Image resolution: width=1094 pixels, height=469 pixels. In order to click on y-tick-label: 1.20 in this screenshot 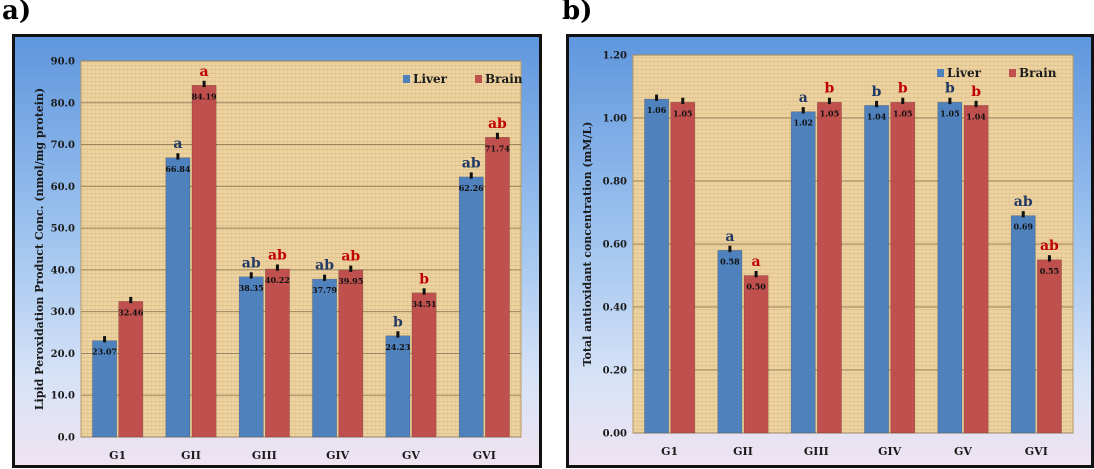, I will do `click(615, 56)`.